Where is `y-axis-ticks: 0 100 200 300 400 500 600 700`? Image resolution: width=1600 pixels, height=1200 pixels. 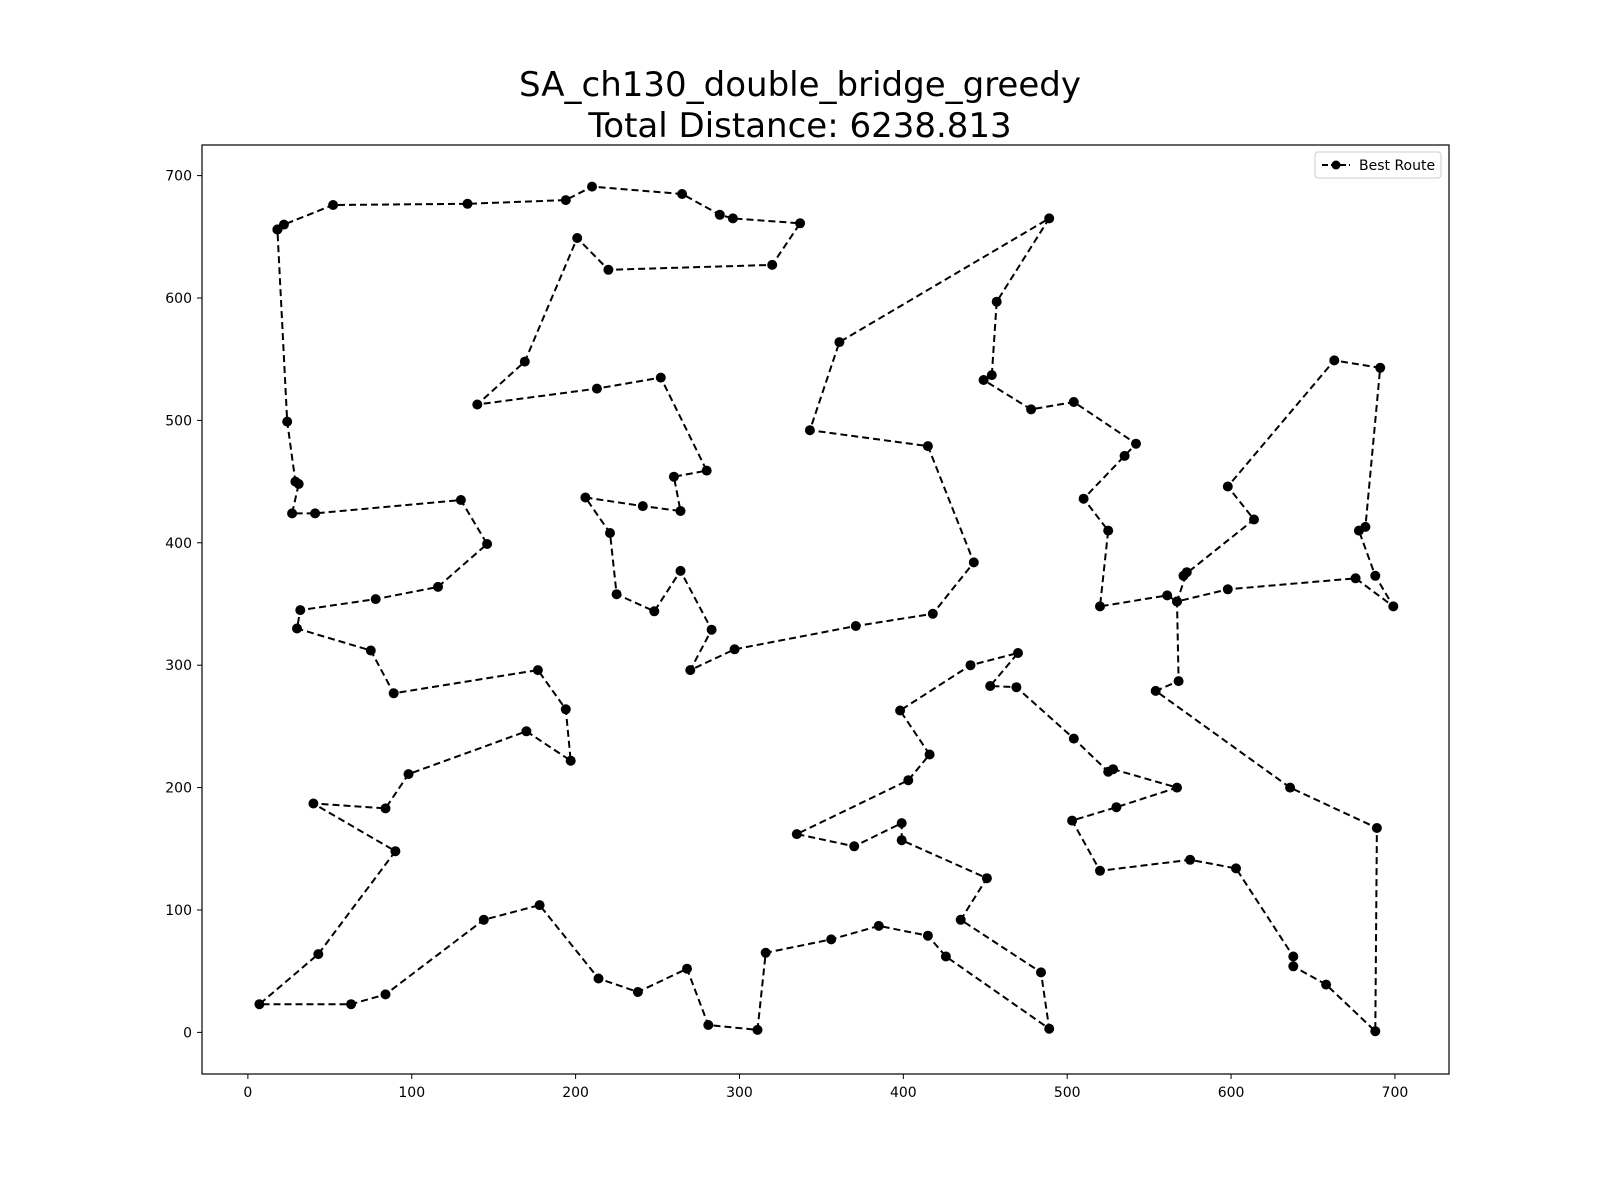 y-axis-ticks: 0 100 200 300 400 500 600 700 is located at coordinates (183, 605).